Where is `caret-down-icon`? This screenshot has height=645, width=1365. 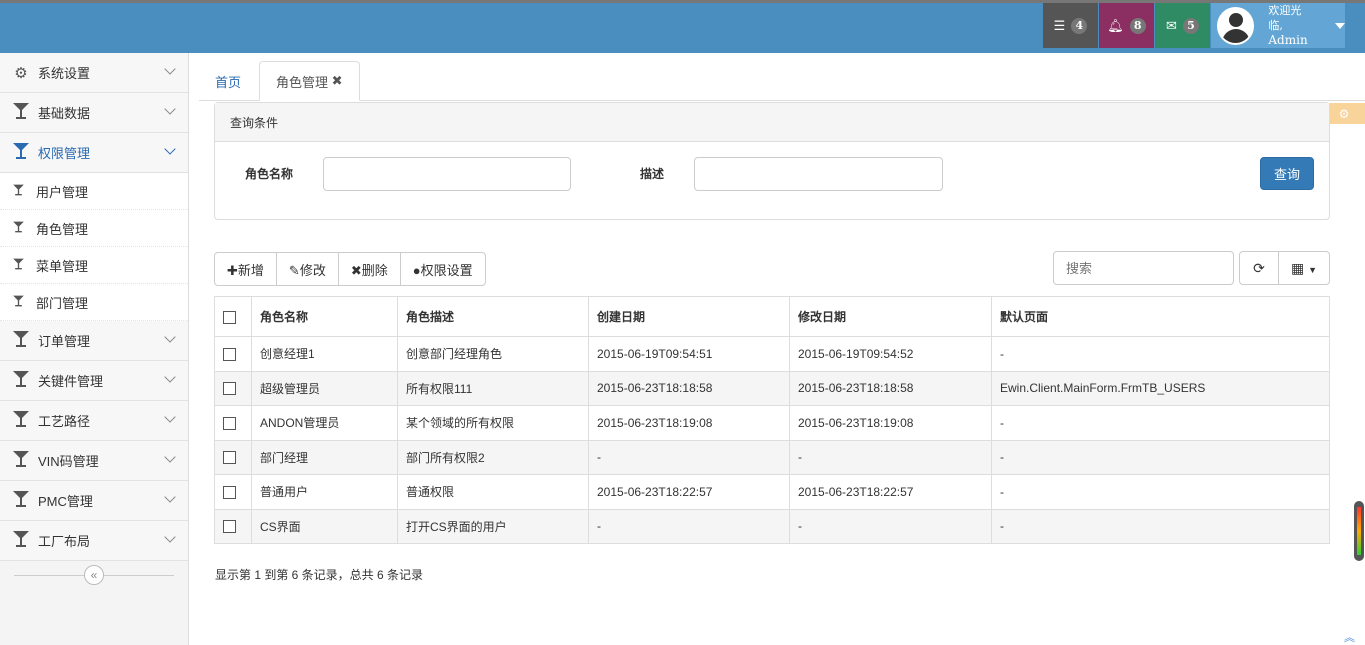 caret-down-icon is located at coordinates (1340, 25).